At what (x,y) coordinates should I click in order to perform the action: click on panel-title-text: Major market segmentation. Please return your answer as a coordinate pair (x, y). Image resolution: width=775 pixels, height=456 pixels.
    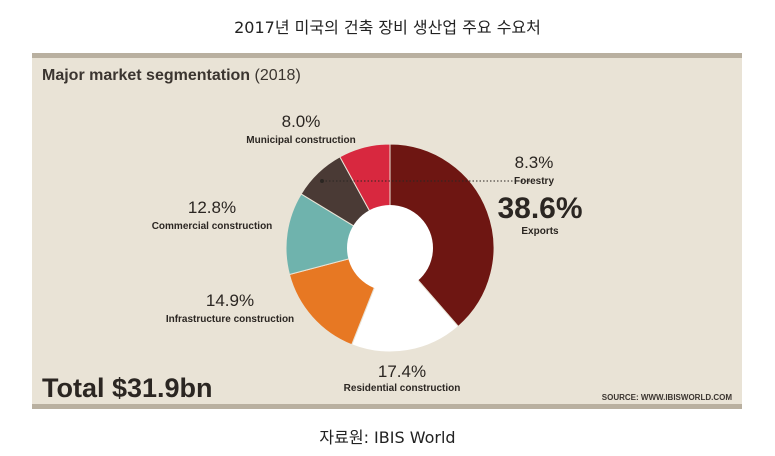
    Looking at the image, I should click on (146, 75).